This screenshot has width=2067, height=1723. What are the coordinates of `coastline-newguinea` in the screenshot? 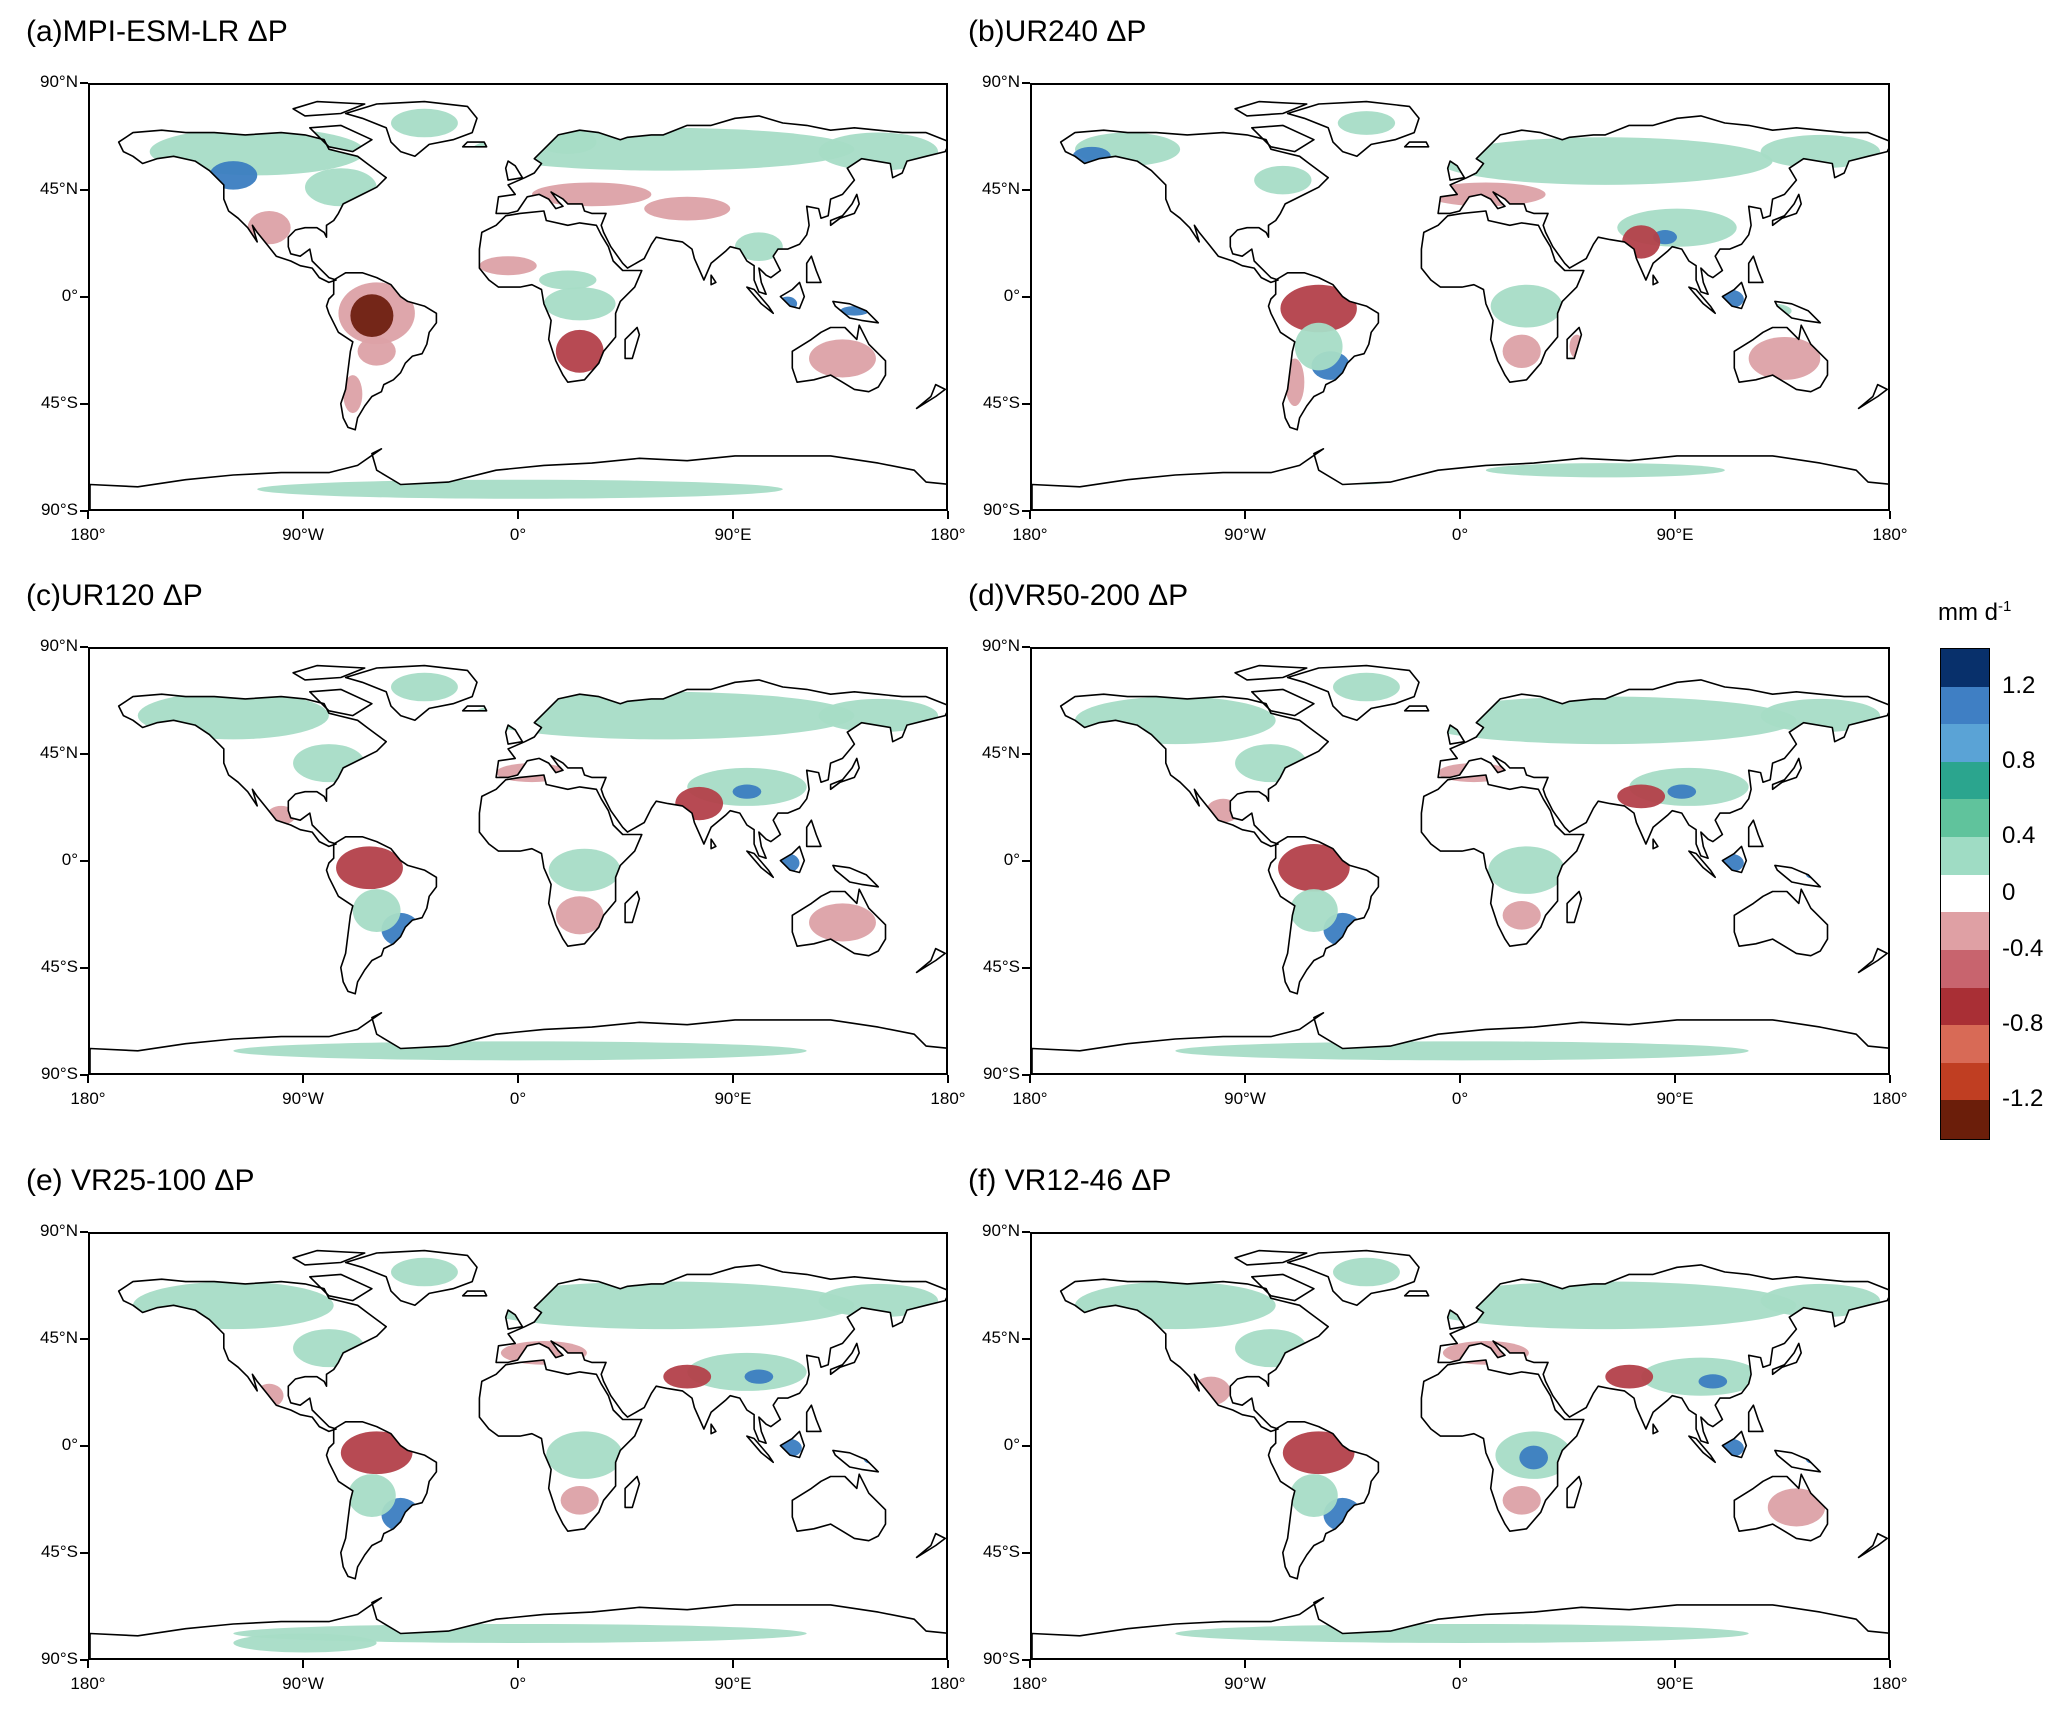 It's located at (1798, 876).